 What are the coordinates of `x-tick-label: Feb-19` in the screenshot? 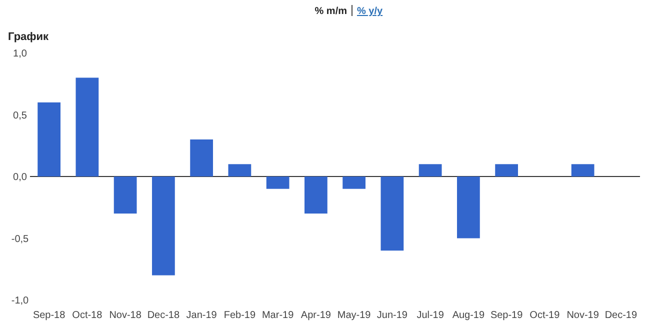 It's located at (240, 315).